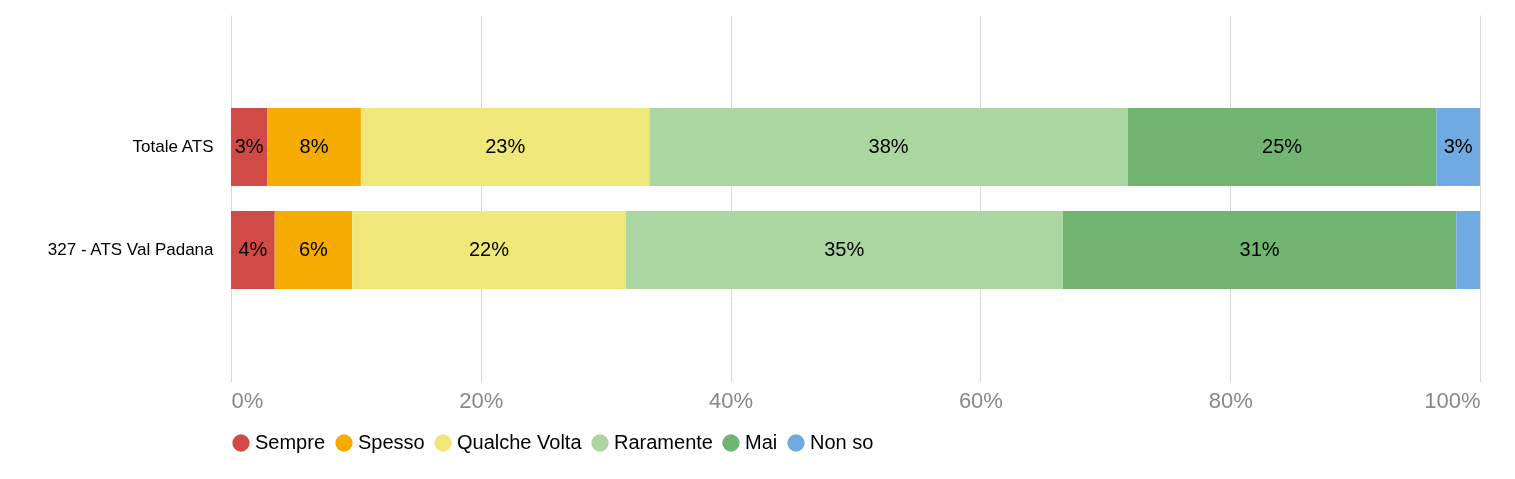 The image size is (1515, 479). I want to click on data-label: 25%, so click(1282, 146).